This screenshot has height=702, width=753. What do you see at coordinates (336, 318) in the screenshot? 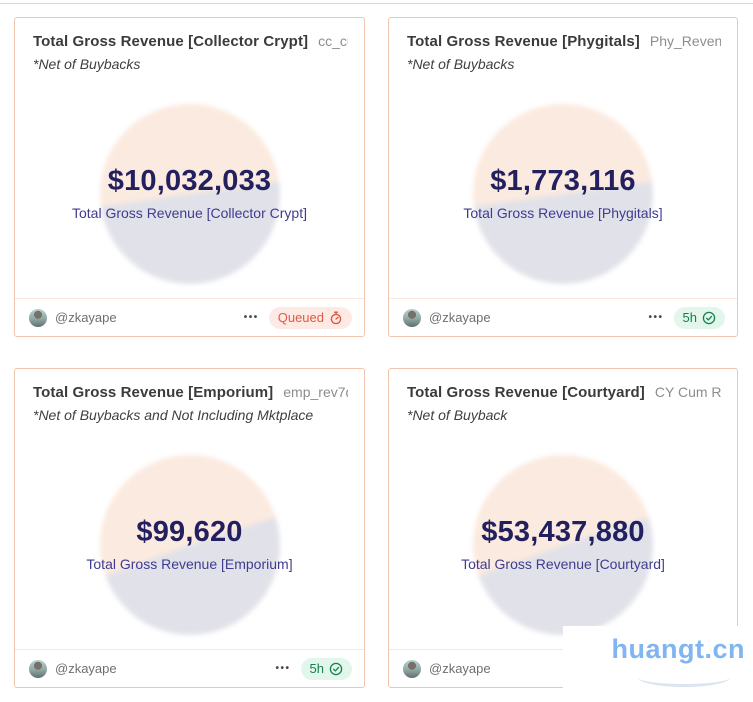
I see `stopwatch-icon` at bounding box center [336, 318].